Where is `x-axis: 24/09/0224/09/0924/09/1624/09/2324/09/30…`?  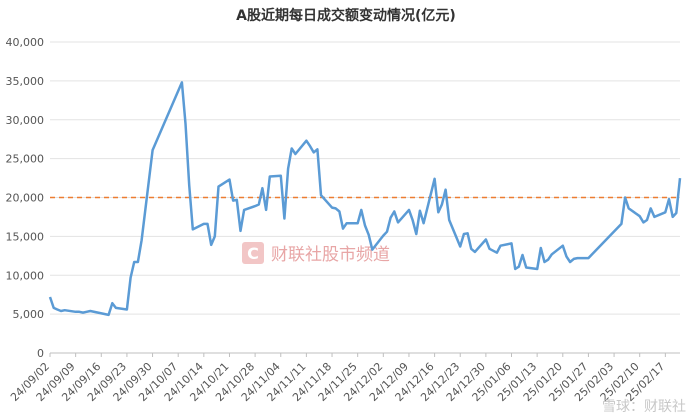 x-axis: 24/09/0224/09/0924/09/1624/09/2324/09/30… is located at coordinates (337, 378).